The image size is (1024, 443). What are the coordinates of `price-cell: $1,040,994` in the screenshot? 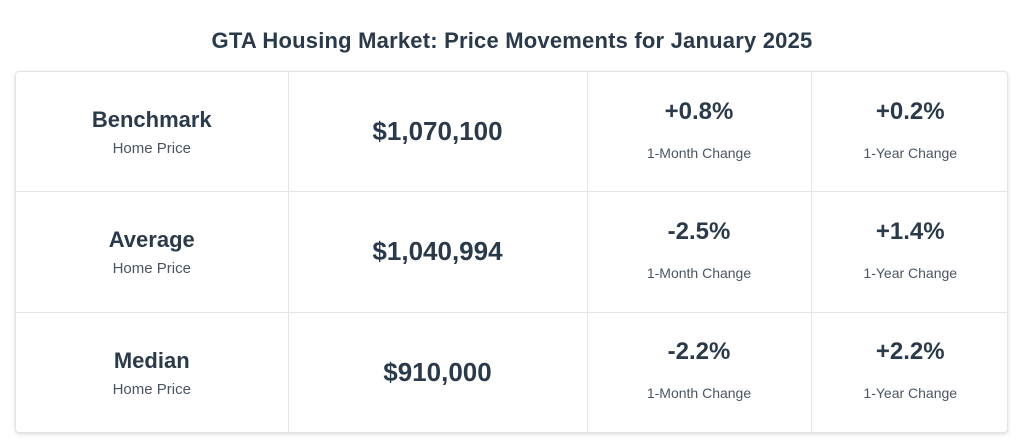 It's located at (437, 252).